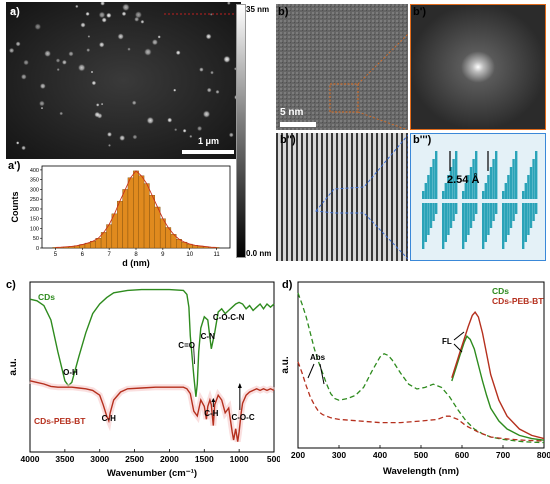  What do you see at coordinates (109, 255) in the screenshot?
I see `hist-x-tick-label: 7` at bounding box center [109, 255].